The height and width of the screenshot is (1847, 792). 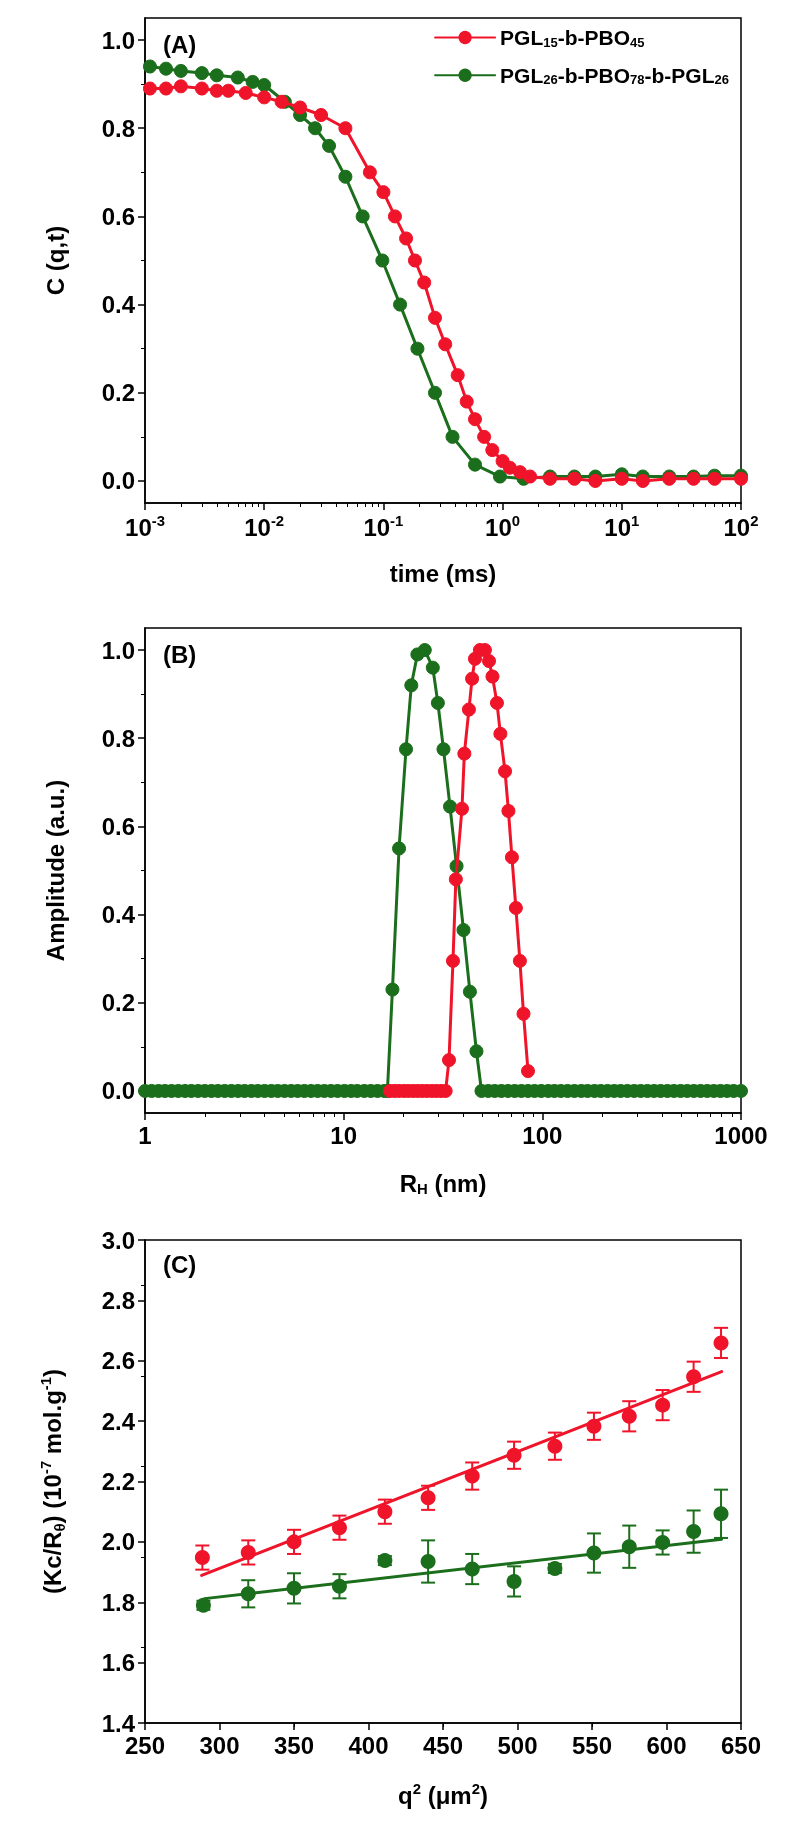 What do you see at coordinates (53, 1481) in the screenshot?
I see `y-axis-title: (Kc/Rθ) (10-7 mol.g-1)` at bounding box center [53, 1481].